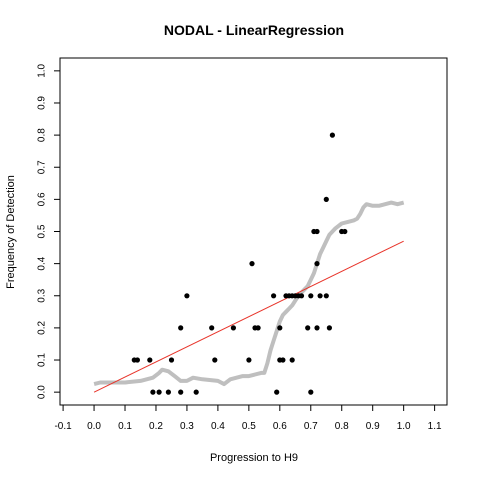  What do you see at coordinates (63, 426) in the screenshot?
I see `x-tick-label: -0.1` at bounding box center [63, 426].